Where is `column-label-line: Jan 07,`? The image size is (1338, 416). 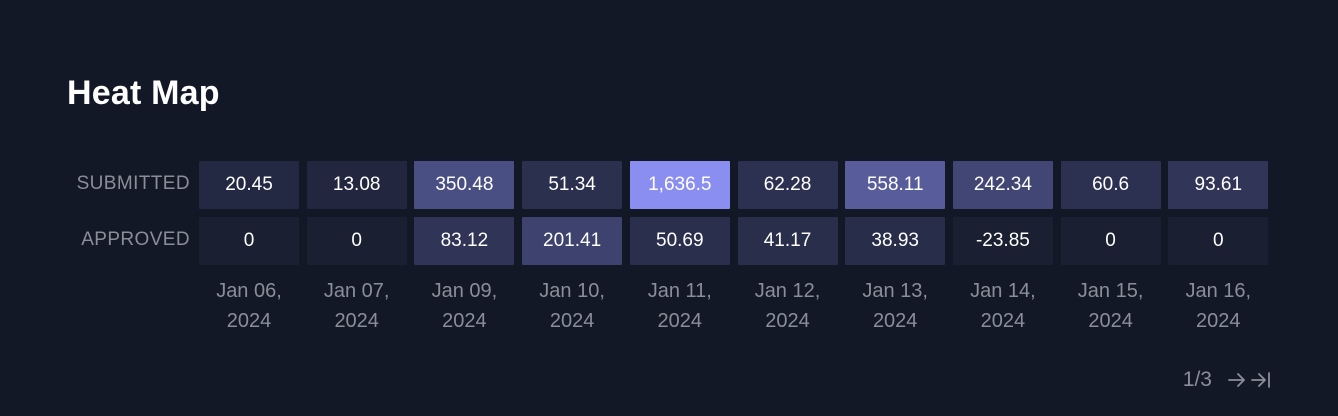 column-label-line: Jan 07, is located at coordinates (356, 291).